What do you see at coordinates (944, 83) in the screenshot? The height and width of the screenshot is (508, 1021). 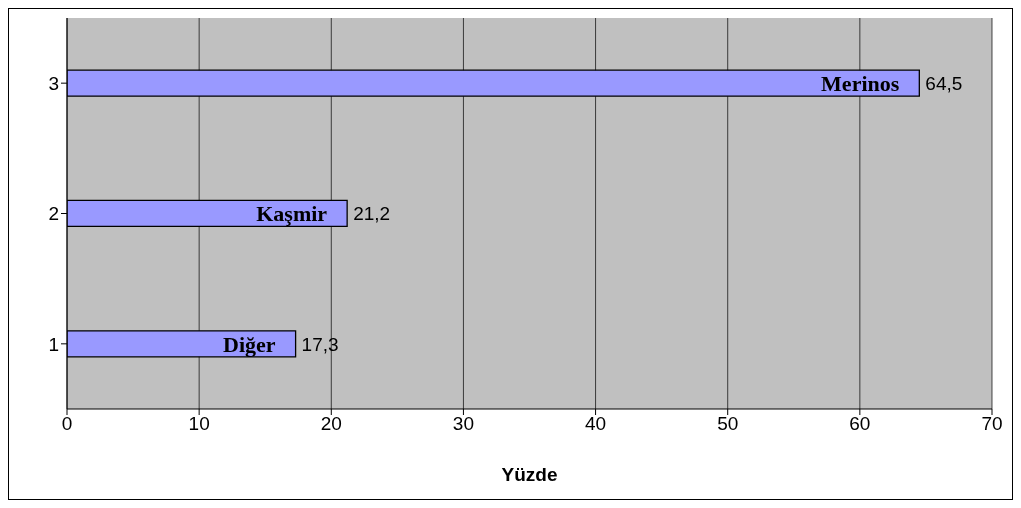 I see `data-label: 64,5` at bounding box center [944, 83].